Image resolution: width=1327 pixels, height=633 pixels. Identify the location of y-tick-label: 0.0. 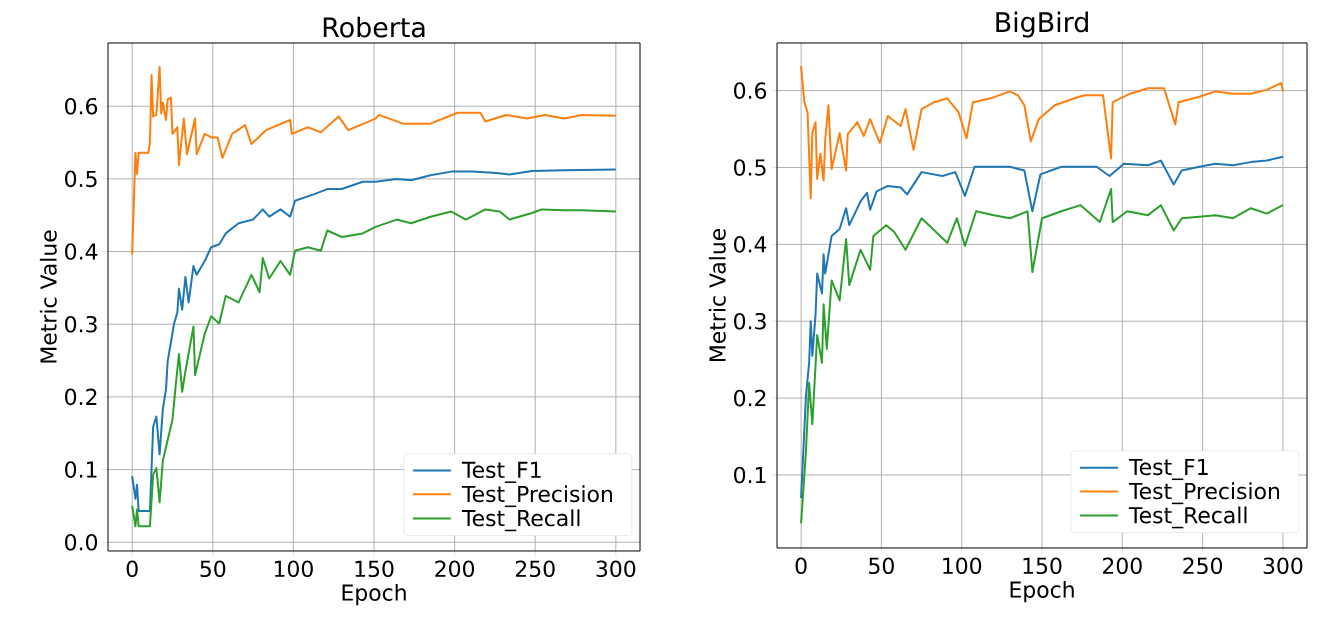
(81, 542).